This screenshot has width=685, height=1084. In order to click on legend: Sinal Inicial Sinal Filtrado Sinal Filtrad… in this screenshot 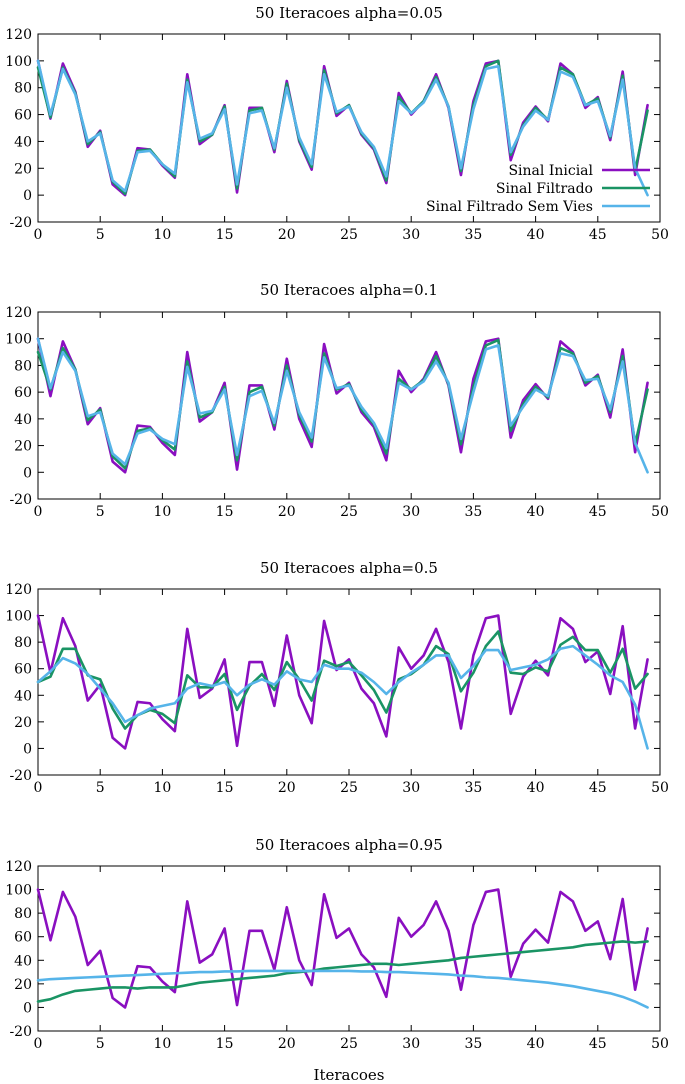, I will do `click(538, 189)`.